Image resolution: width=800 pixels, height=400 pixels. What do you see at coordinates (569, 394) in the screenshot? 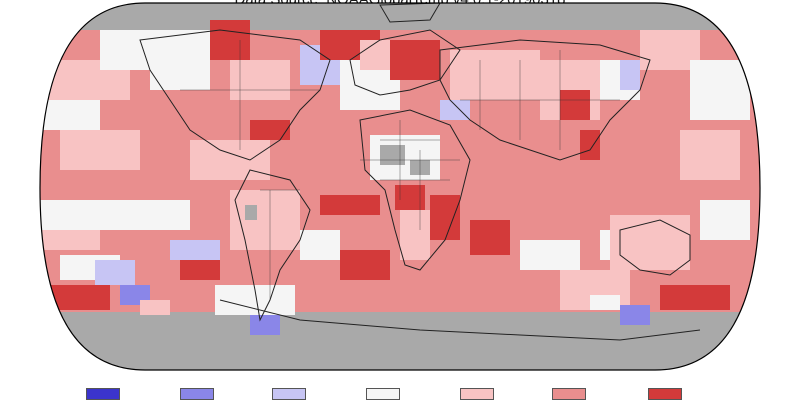
I see `legend-swatch-above` at bounding box center [569, 394].